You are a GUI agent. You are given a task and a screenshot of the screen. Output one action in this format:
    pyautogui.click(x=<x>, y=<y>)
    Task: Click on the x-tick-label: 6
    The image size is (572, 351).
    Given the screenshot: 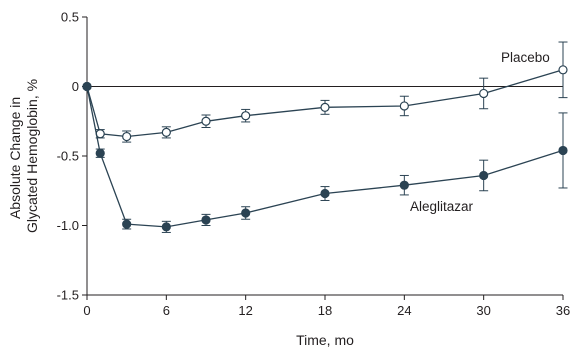 What is the action you would take?
    pyautogui.click(x=166, y=310)
    